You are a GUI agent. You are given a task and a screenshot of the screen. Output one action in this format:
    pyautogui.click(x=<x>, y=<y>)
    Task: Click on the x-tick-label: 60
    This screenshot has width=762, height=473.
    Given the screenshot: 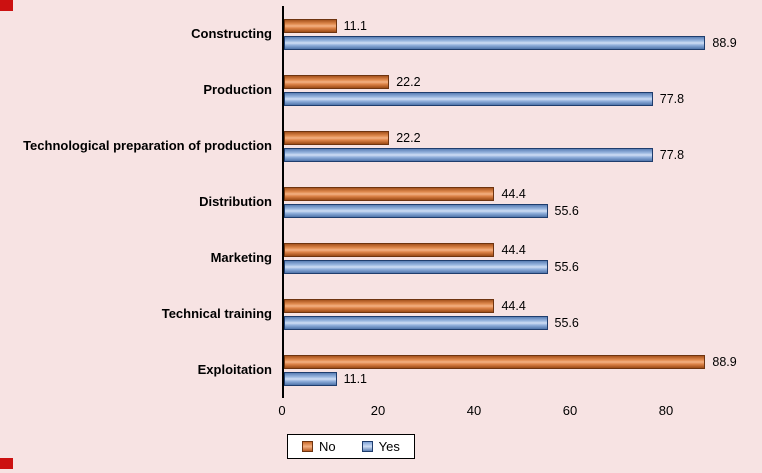 What is the action you would take?
    pyautogui.click(x=570, y=410)
    